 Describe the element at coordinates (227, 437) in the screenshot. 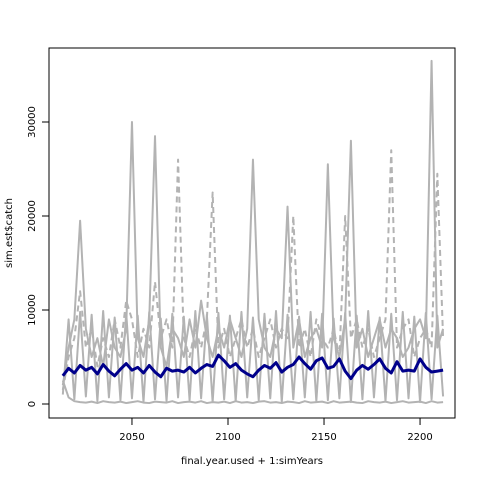

I see `x-tick-label: 2100` at that location.